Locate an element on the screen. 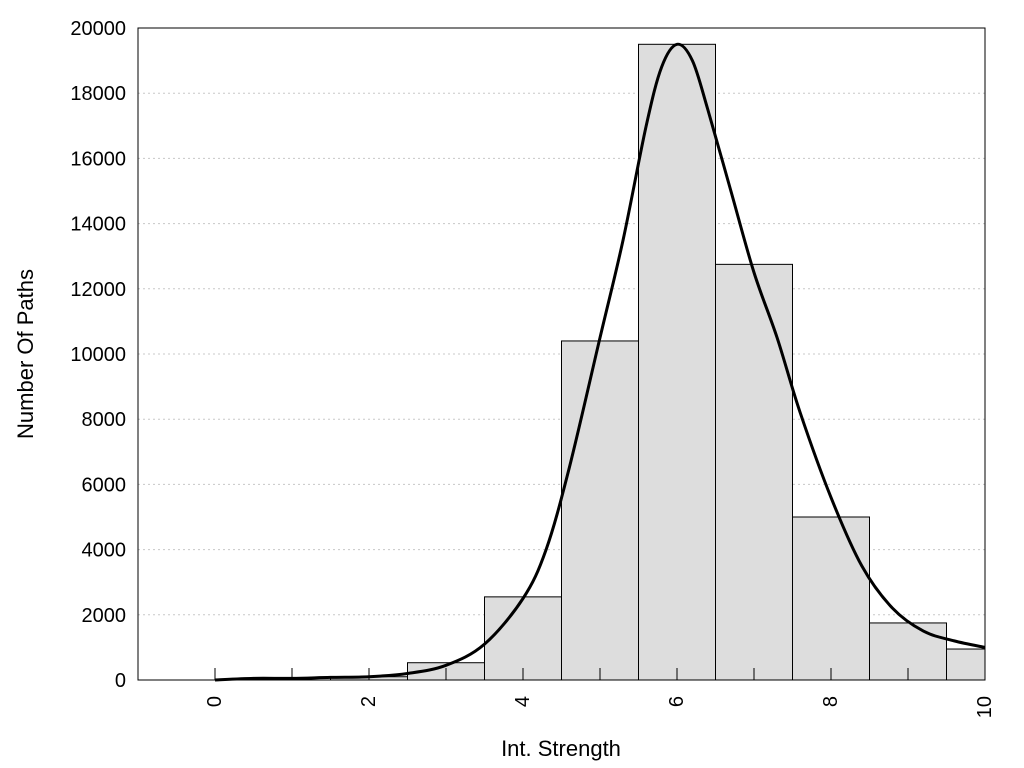  y-tick-label: 10000 is located at coordinates (98, 355).